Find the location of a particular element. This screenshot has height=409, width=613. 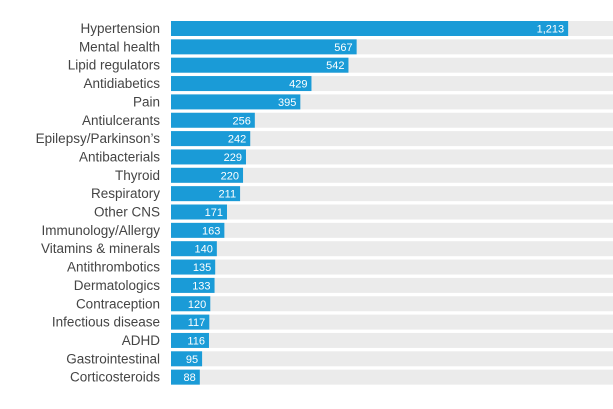

category-label: Antithrombotics is located at coordinates (113, 267).